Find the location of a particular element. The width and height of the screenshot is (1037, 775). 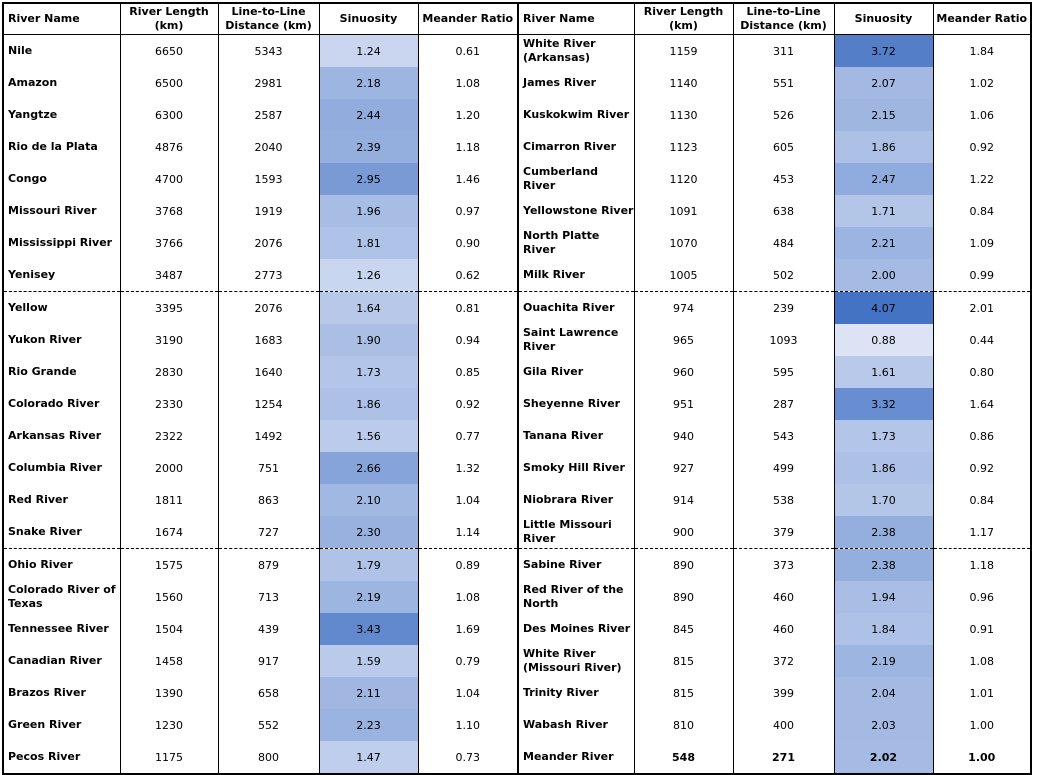

cell-sinuosity: 2.44 is located at coordinates (369, 115).